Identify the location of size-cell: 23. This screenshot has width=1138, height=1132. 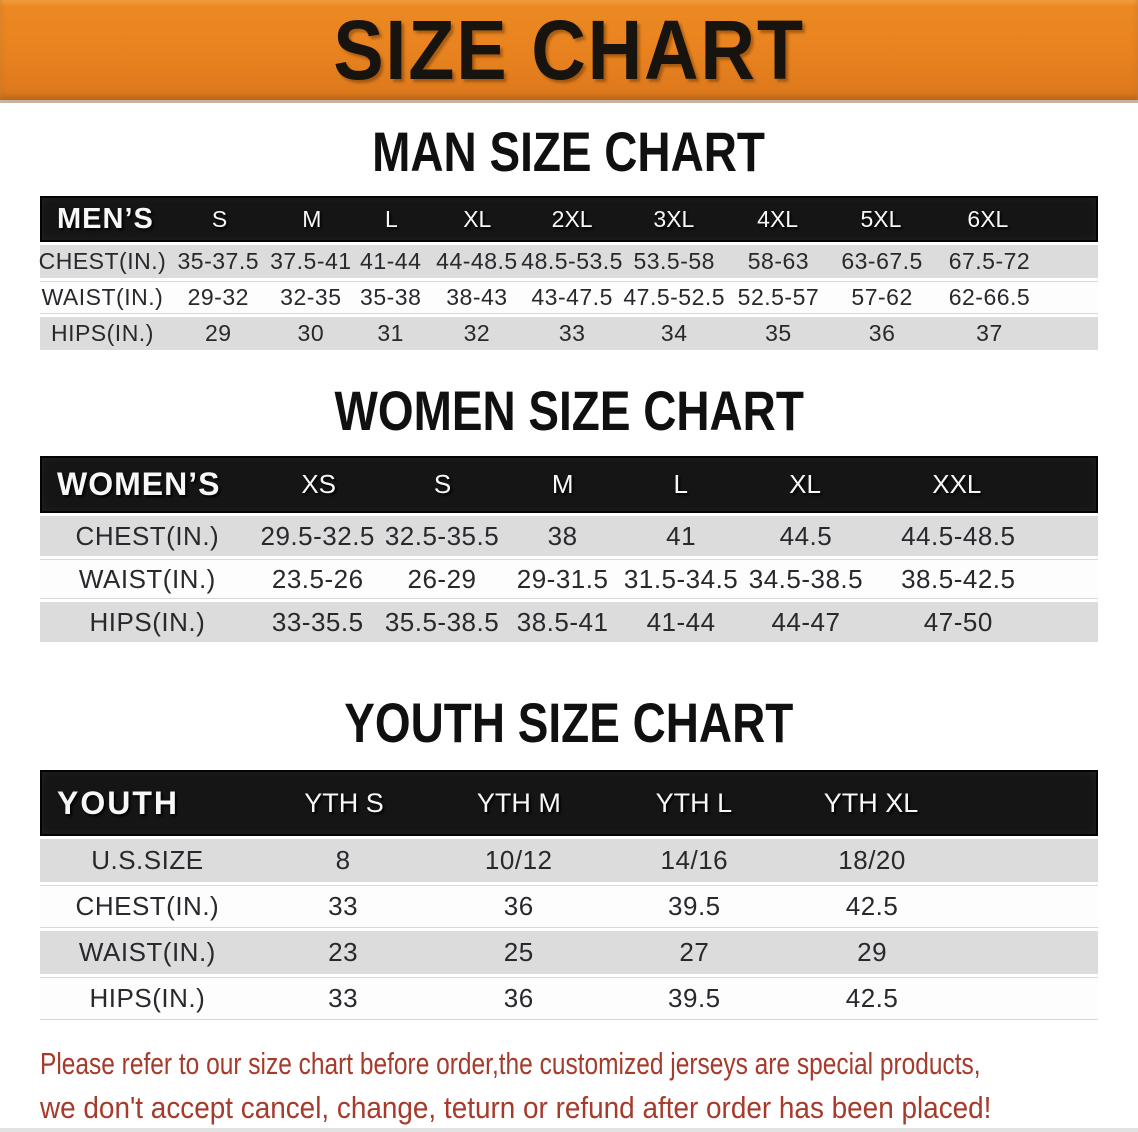
(343, 952).